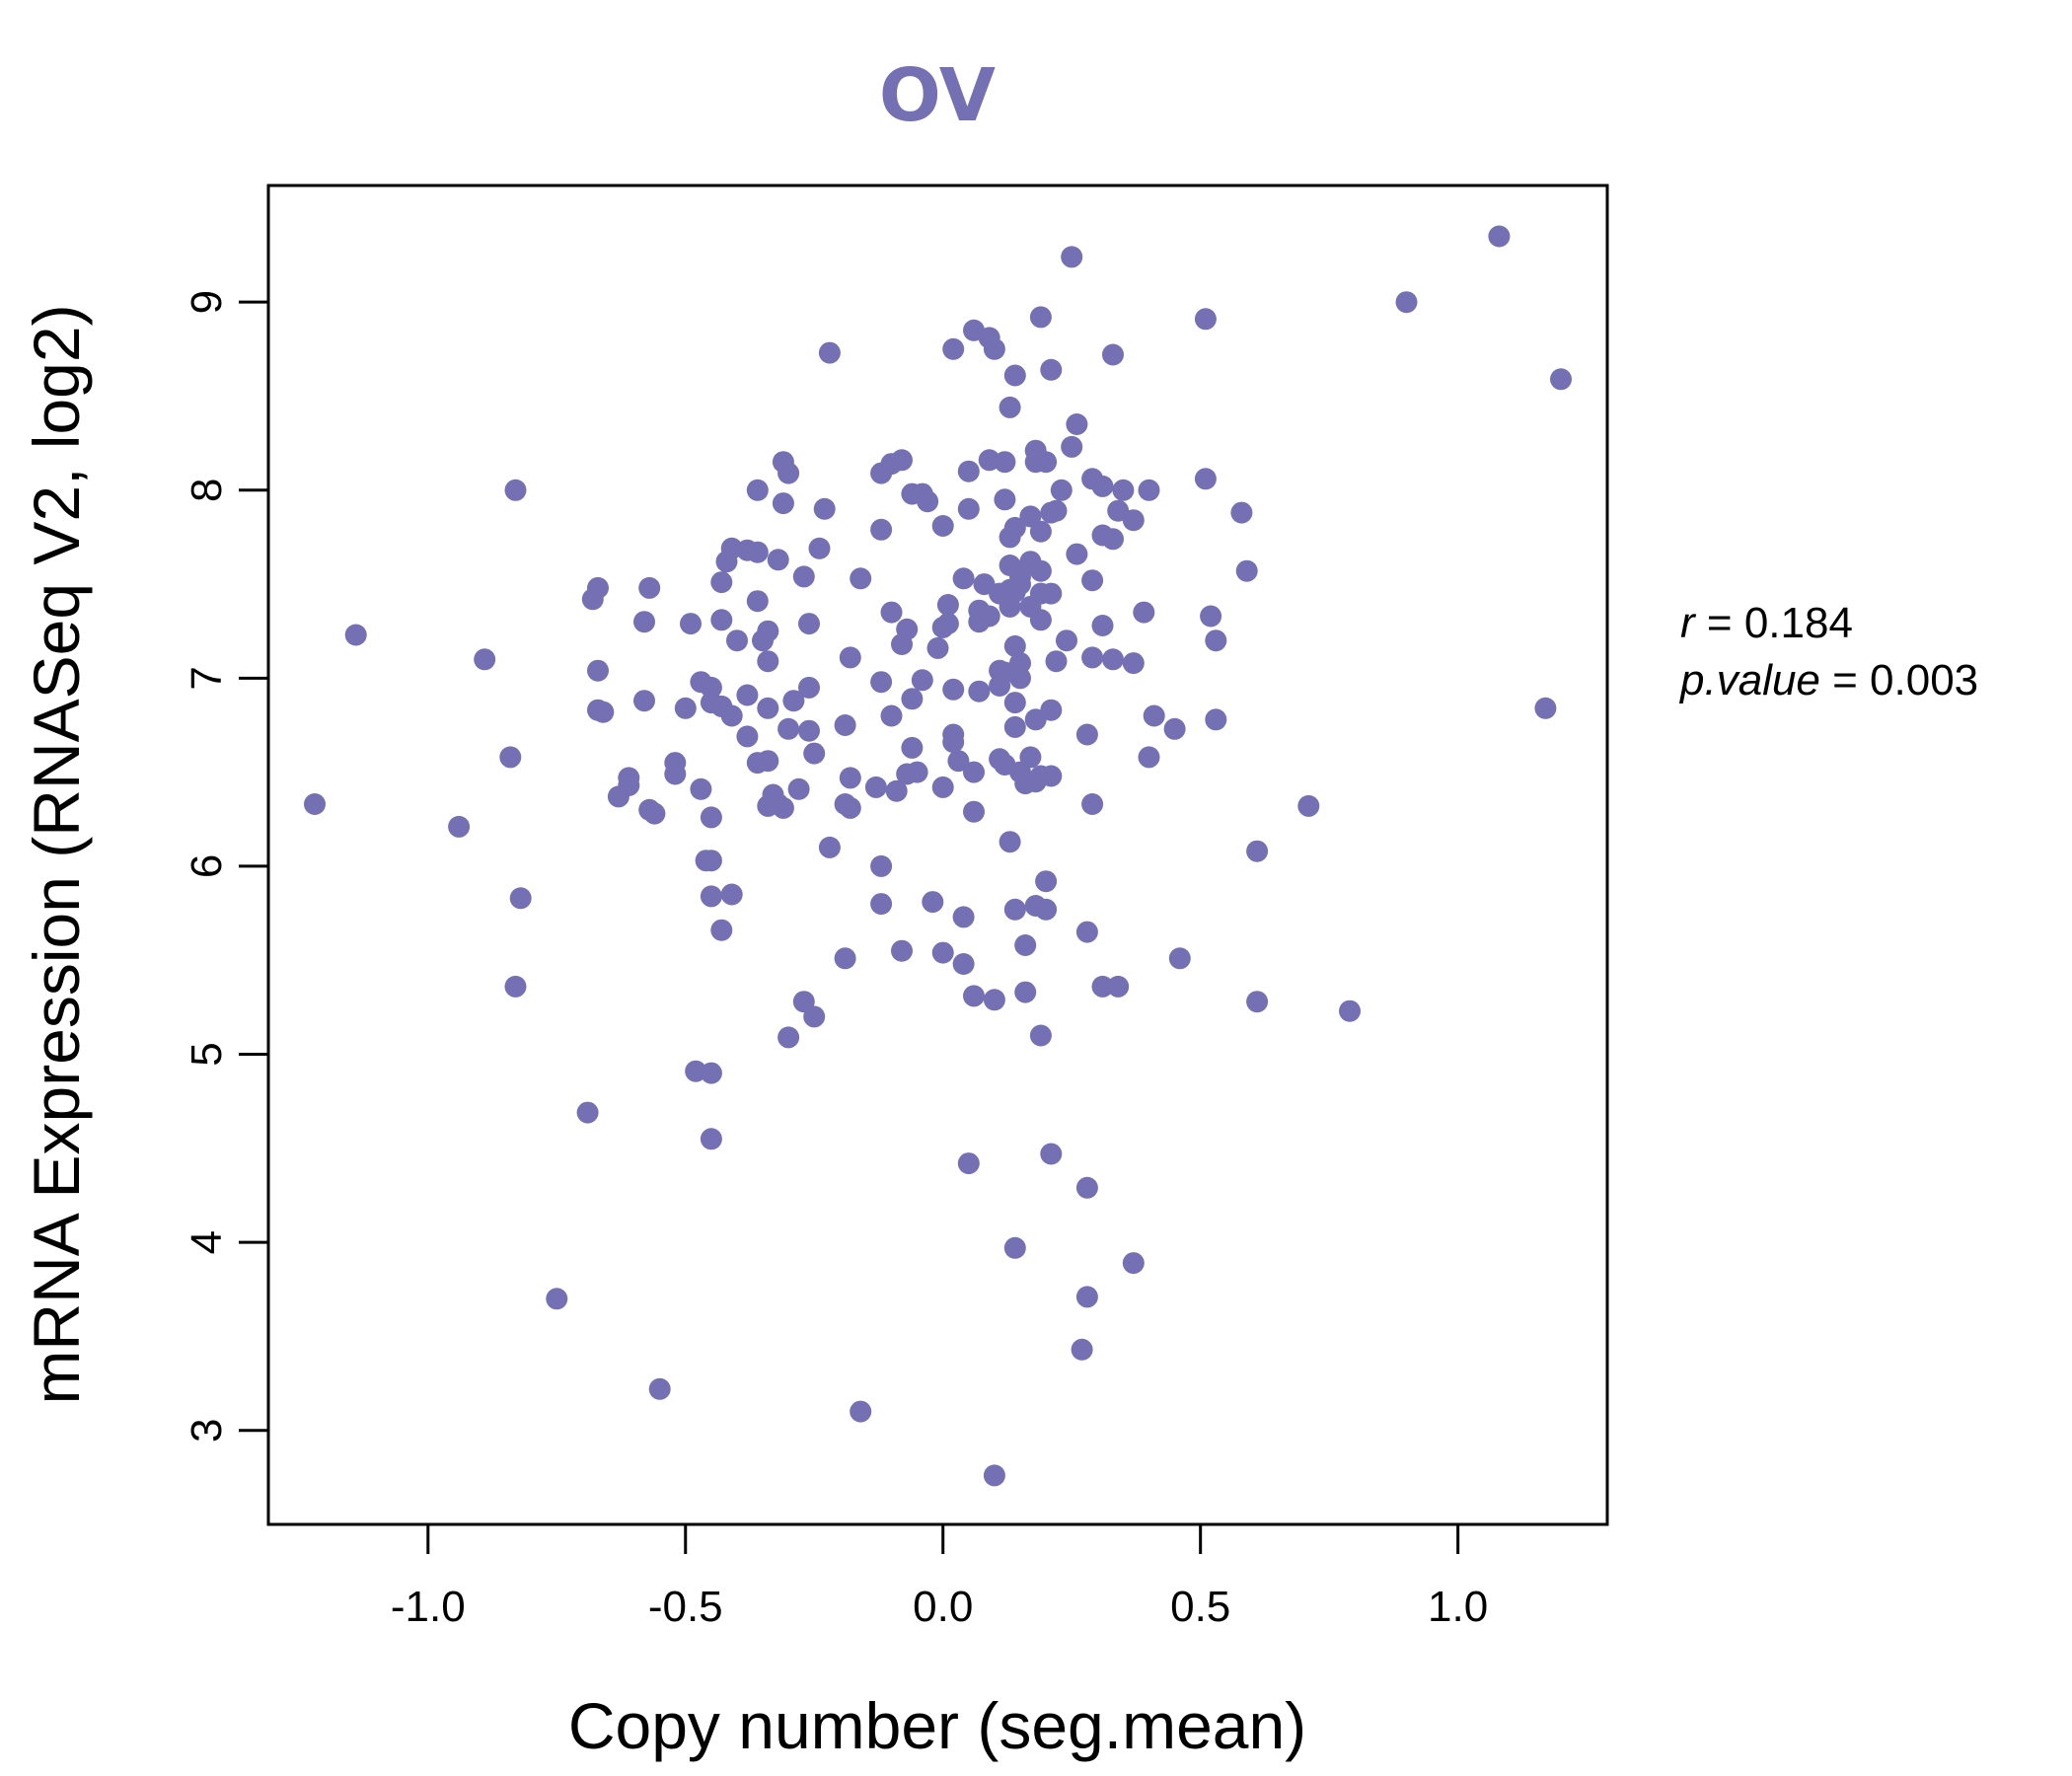 The height and width of the screenshot is (1776, 2072). What do you see at coordinates (207, 302) in the screenshot?
I see `y-tick-label: 9` at bounding box center [207, 302].